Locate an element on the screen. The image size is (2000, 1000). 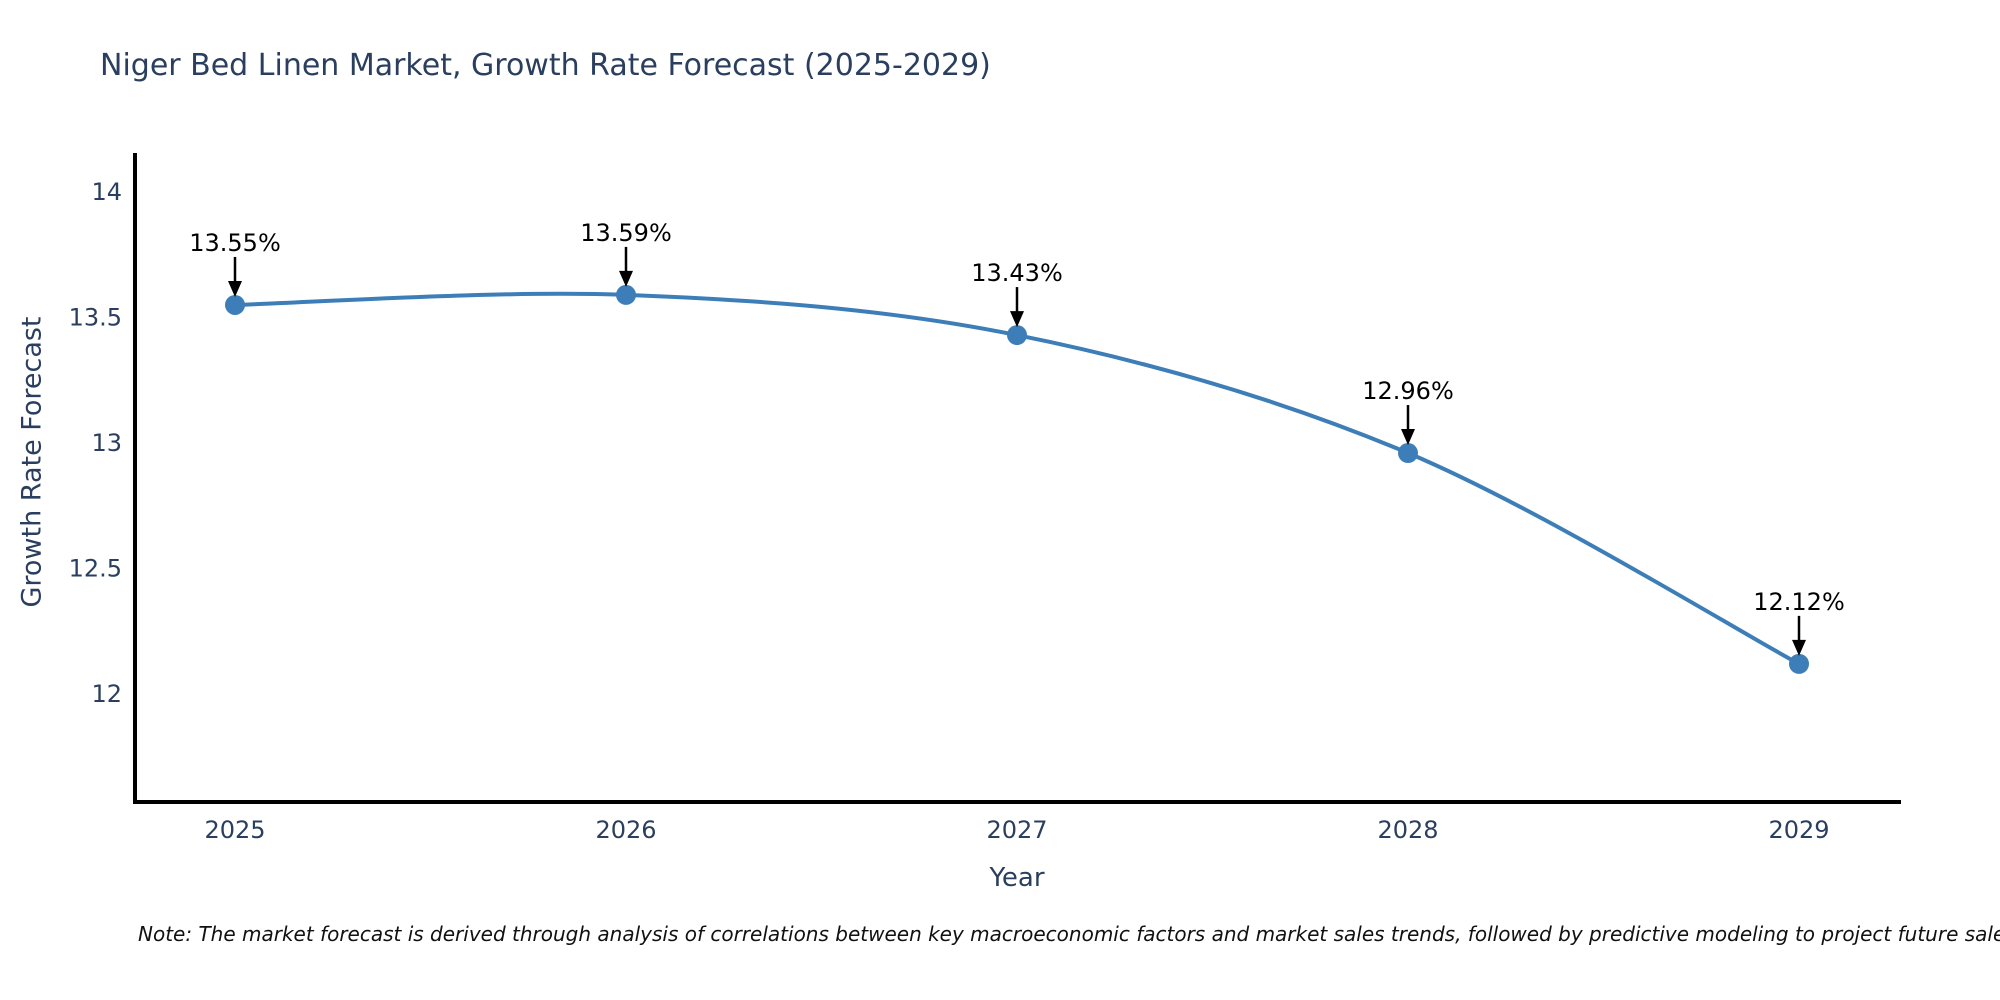
y-tick-label: 13 is located at coordinates (106, 443).